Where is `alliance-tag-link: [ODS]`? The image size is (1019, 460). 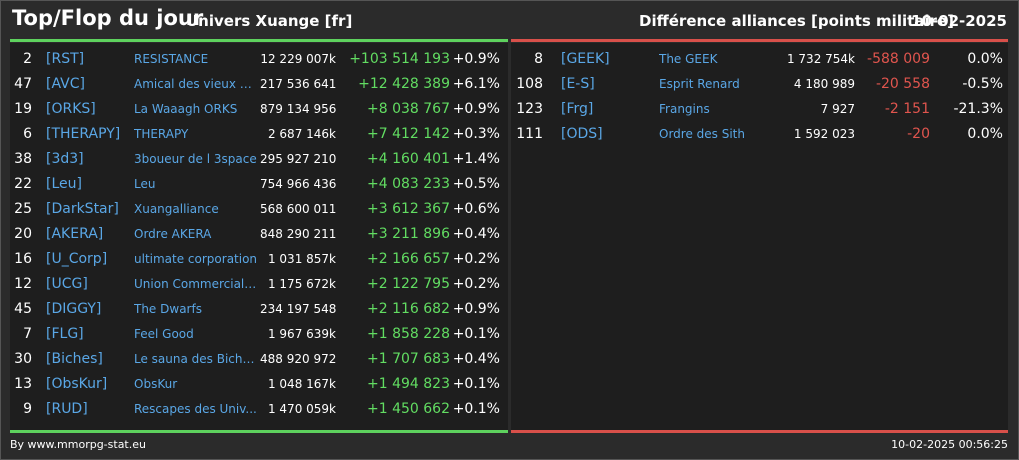 alliance-tag-link: [ODS] is located at coordinates (582, 134).